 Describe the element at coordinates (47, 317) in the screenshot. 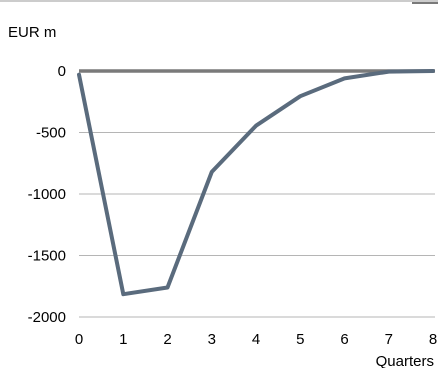

I see `y-tick-label: -2000` at that location.